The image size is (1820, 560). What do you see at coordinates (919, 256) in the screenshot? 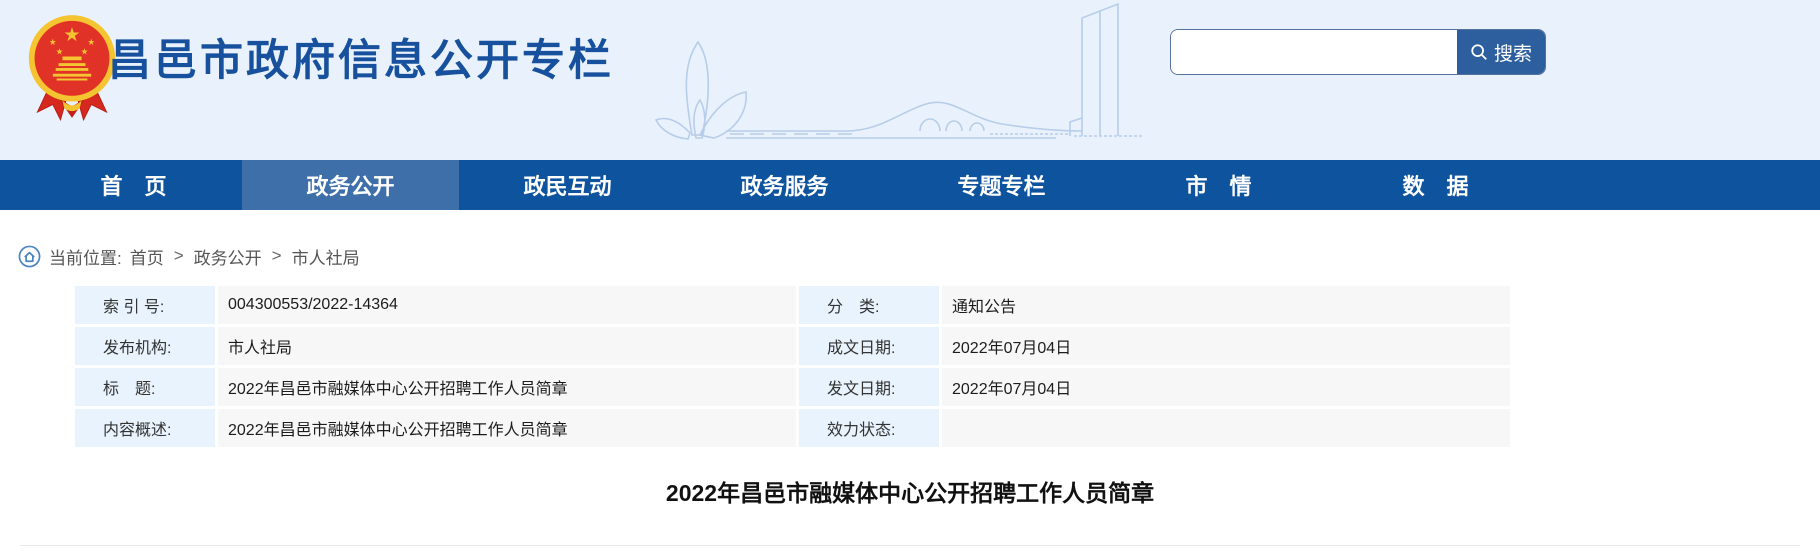
I see `breadcrumb: 当前位置: 首页 > 政务公开 > 市人社局` at bounding box center [919, 256].